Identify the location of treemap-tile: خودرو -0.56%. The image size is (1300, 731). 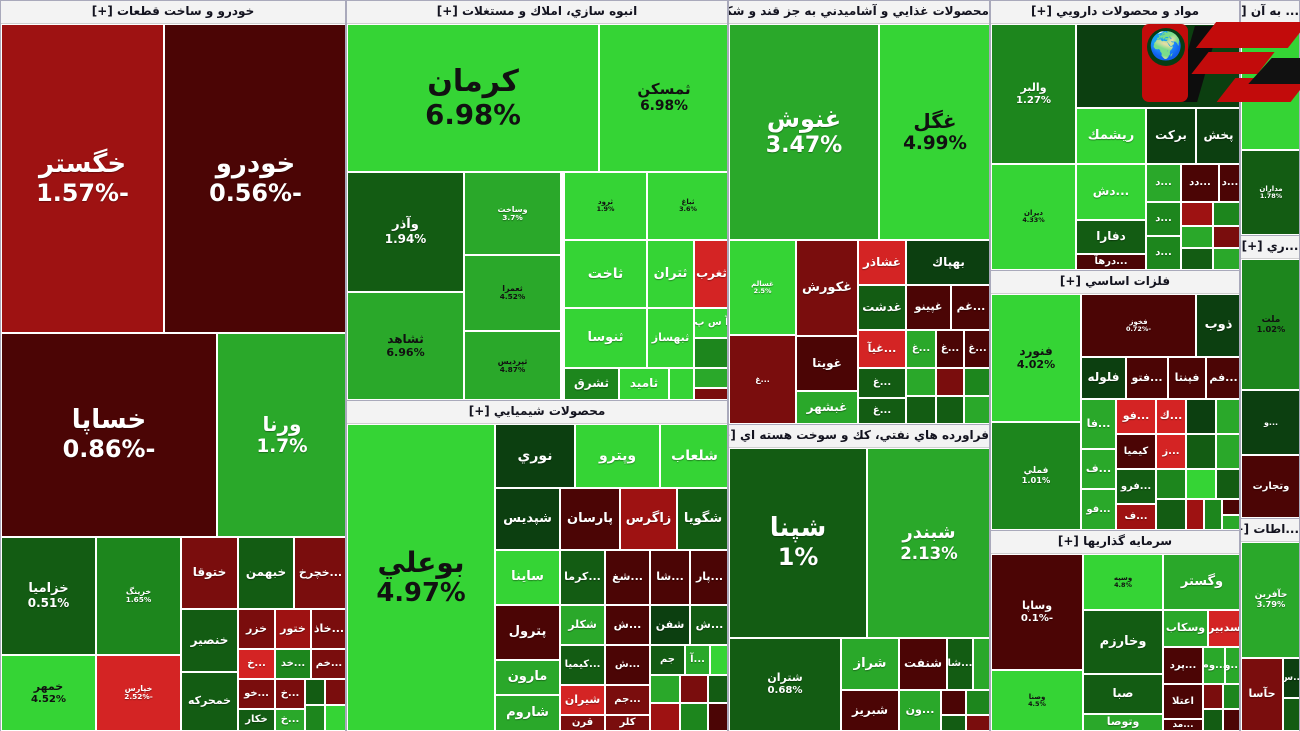
(254, 178).